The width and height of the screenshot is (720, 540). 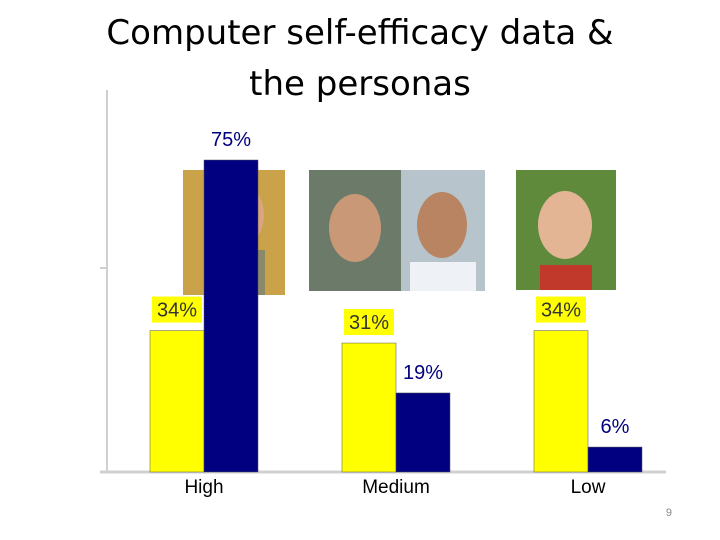 I want to click on value-label: 31%, so click(x=369, y=323).